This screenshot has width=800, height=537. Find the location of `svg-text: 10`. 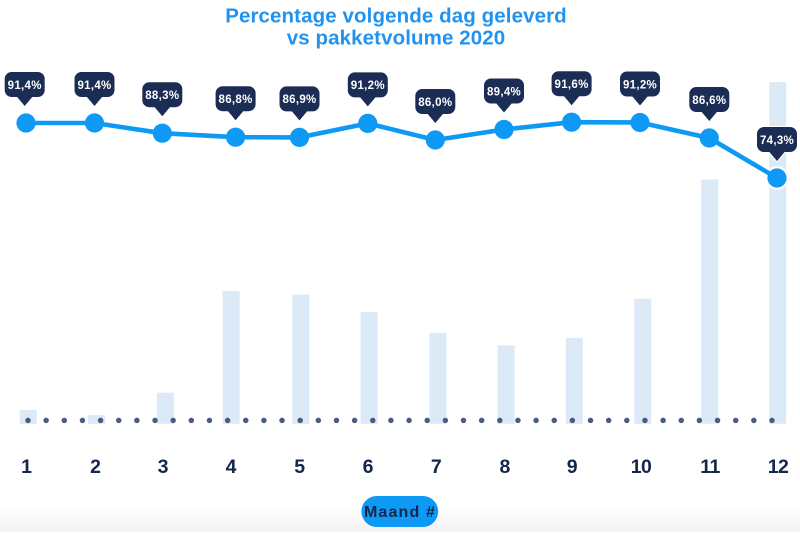

svg-text: 10 is located at coordinates (641, 467).